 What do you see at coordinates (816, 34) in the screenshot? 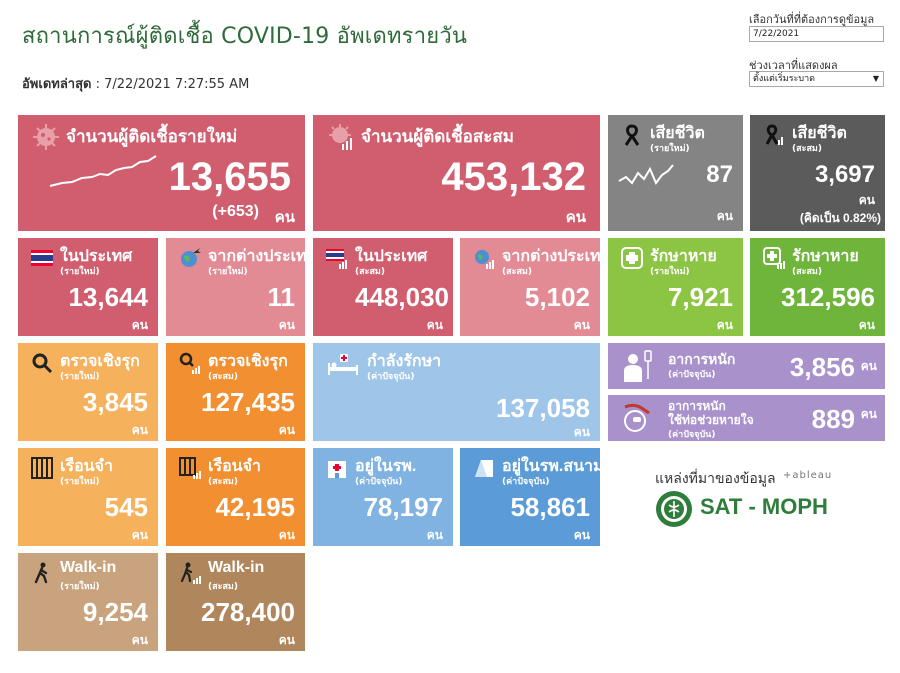
I see `date-picker-input: 7/22/2021` at bounding box center [816, 34].